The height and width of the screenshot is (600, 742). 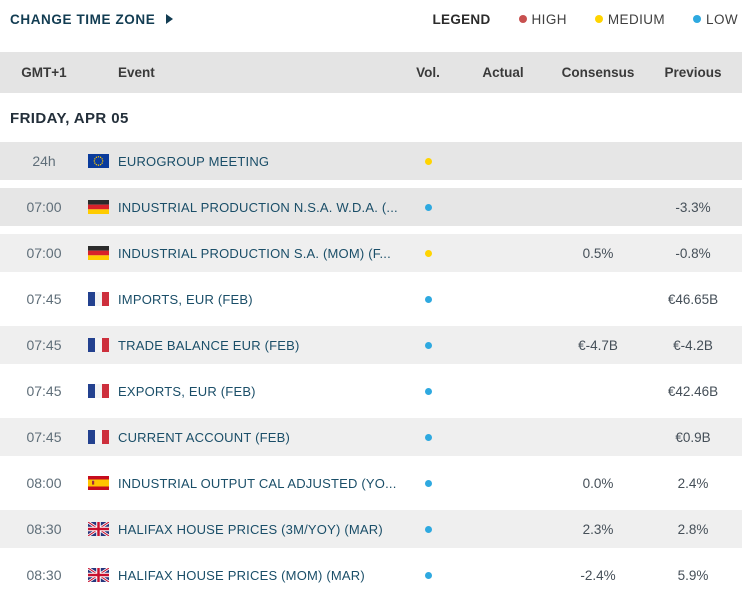 I want to click on legend-item-label: MEDIUM, so click(x=636, y=19).